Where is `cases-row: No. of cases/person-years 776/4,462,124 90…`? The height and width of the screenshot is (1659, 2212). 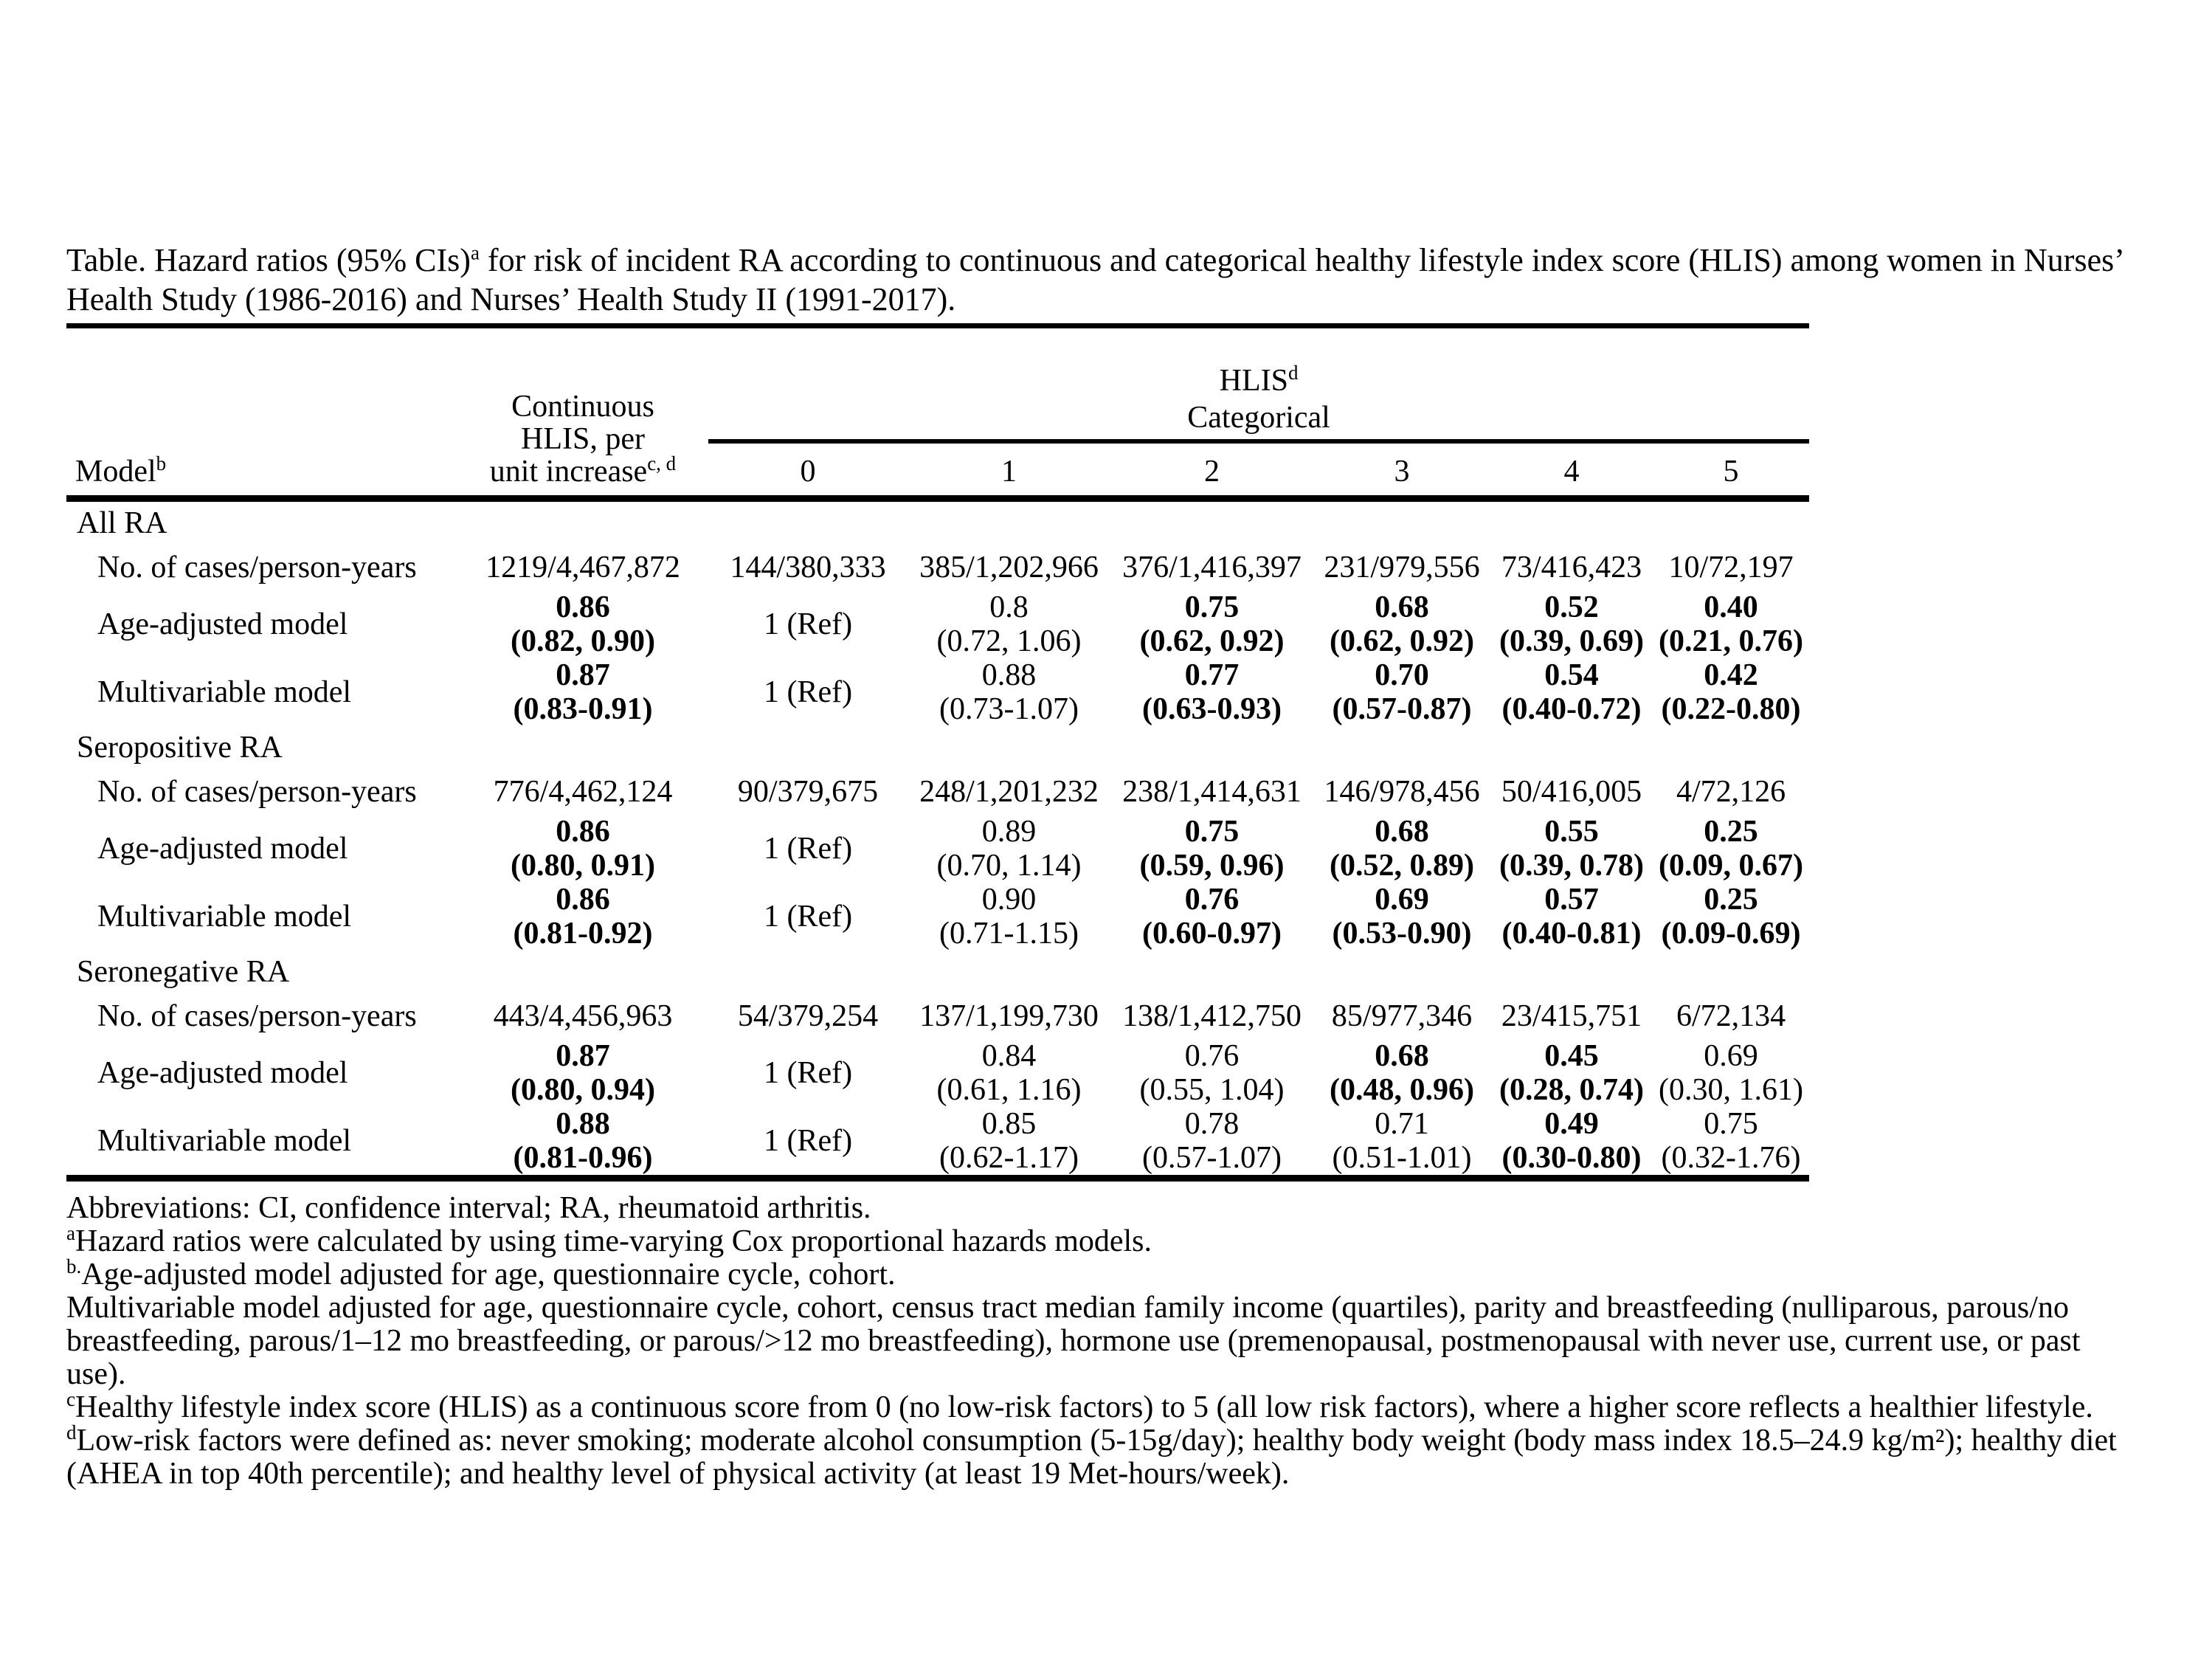 cases-row: No. of cases/person-years 776/4,462,124 90… is located at coordinates (937, 792).